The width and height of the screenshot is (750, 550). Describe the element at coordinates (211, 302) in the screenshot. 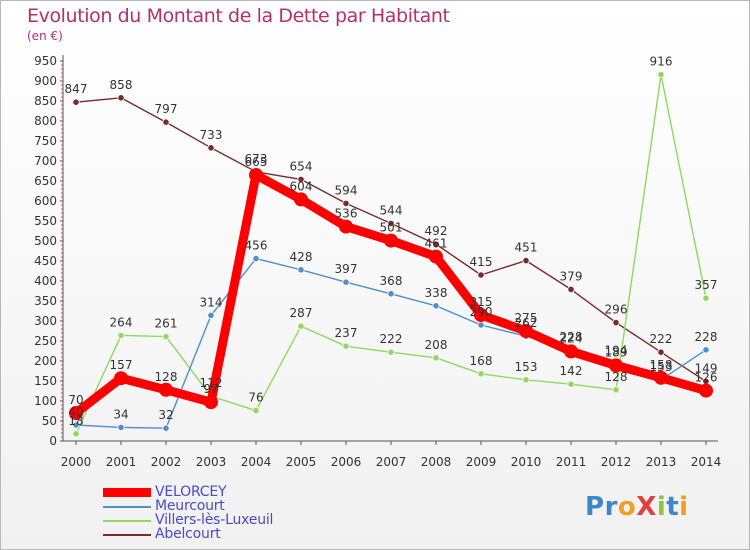

I see `data-label: 314` at that location.